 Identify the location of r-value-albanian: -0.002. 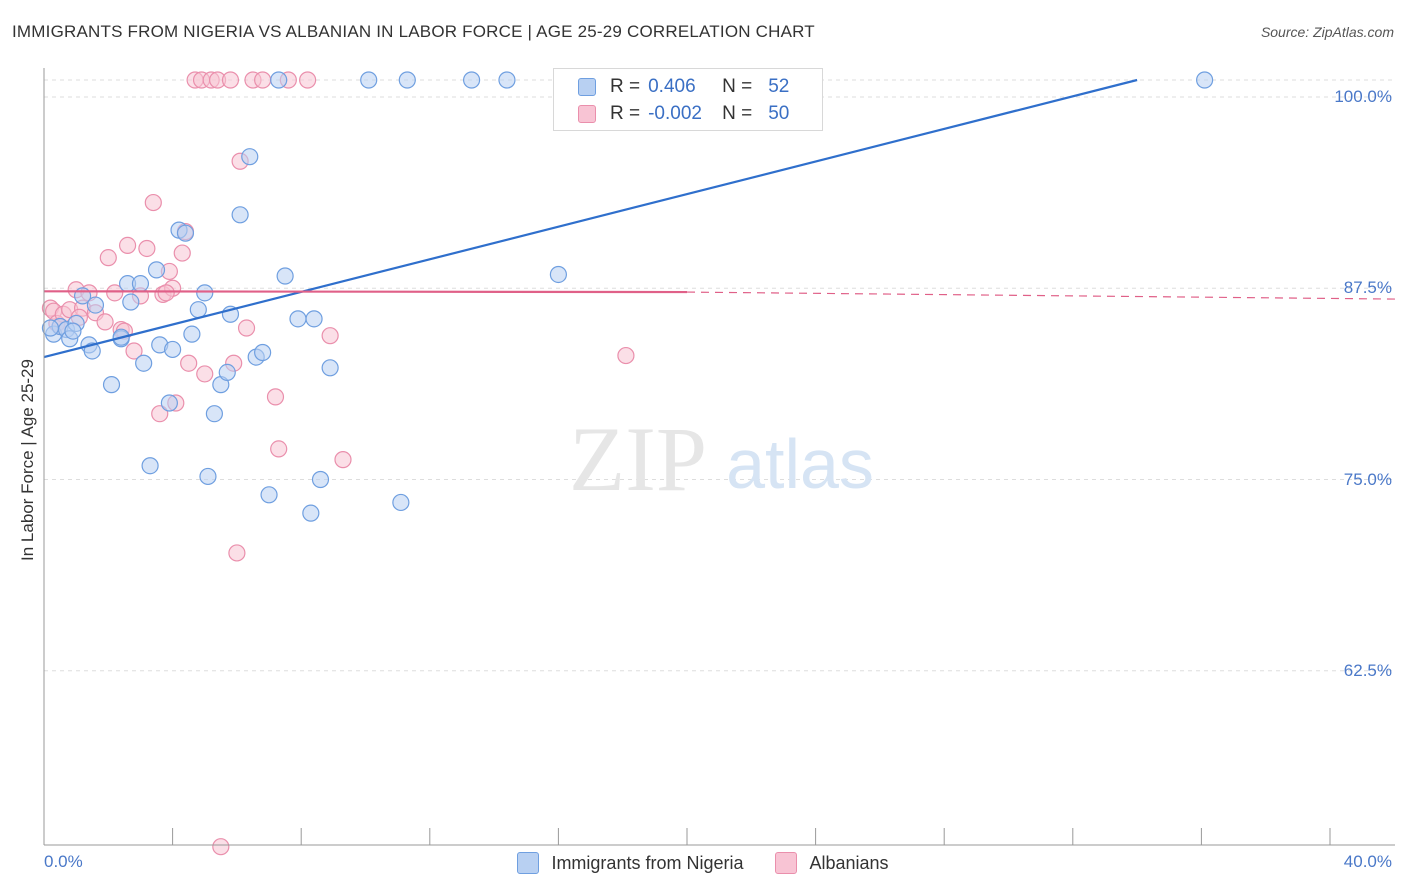
(675, 113).